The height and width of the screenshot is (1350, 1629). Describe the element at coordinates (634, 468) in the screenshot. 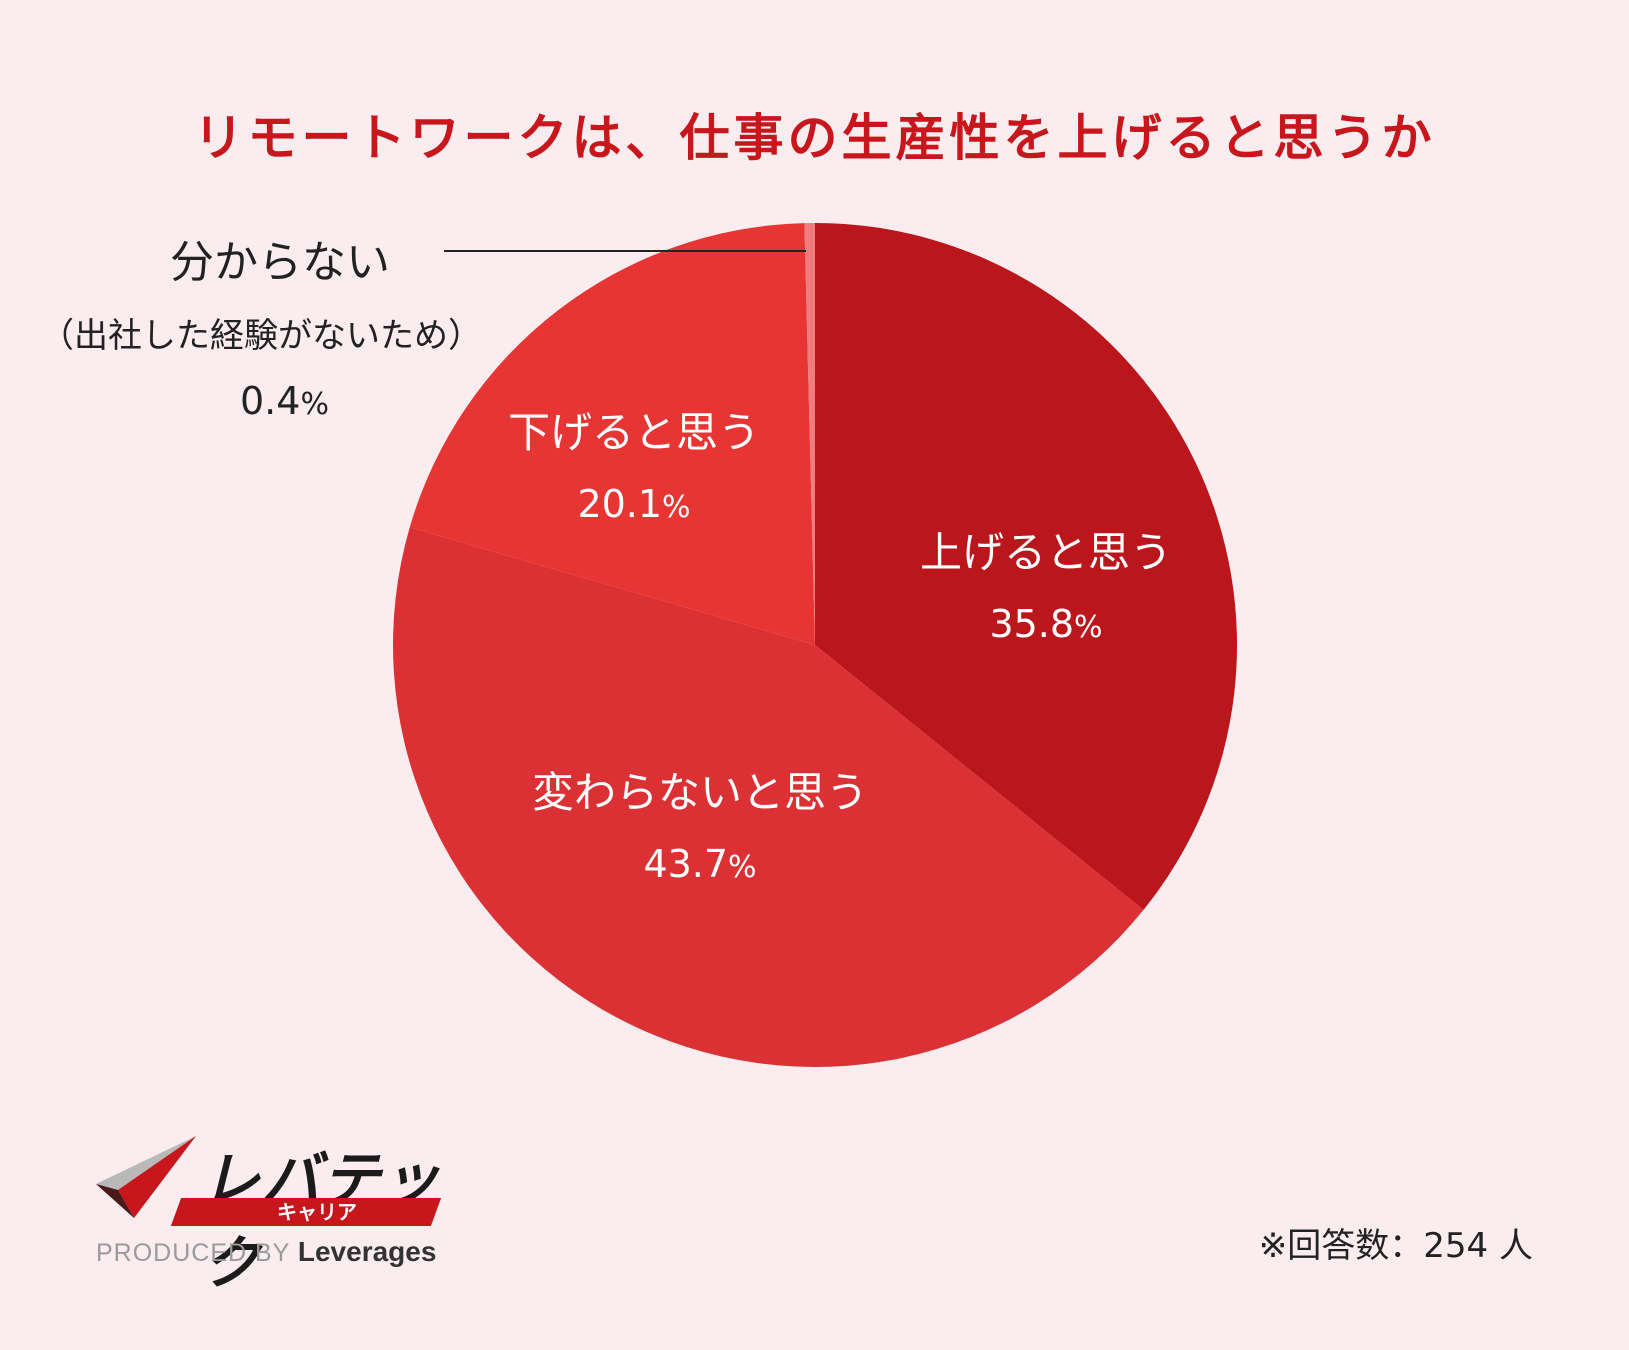

I see `slice-label-decrease: 下げると思う 20.1%` at that location.